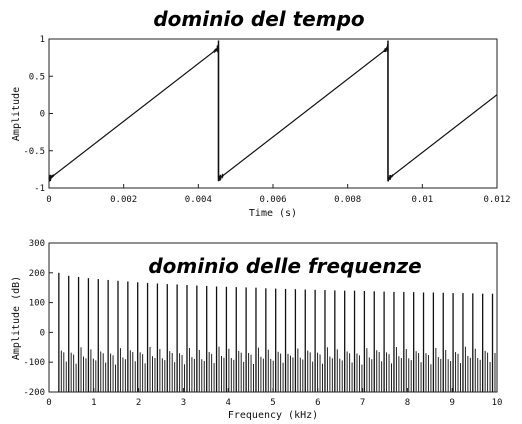 The height and width of the screenshot is (424, 522). I want to click on frequency-domain-title: dominio delle frequenze, so click(284, 266).